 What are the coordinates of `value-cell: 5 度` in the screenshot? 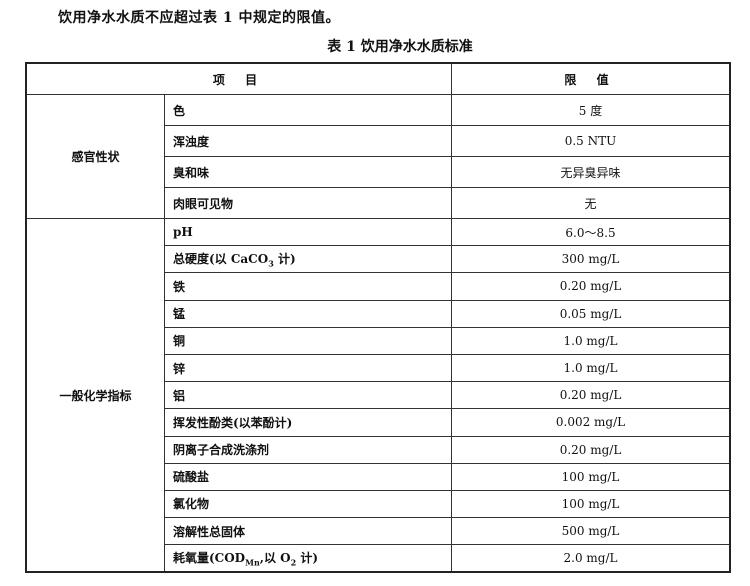 It's located at (591, 110).